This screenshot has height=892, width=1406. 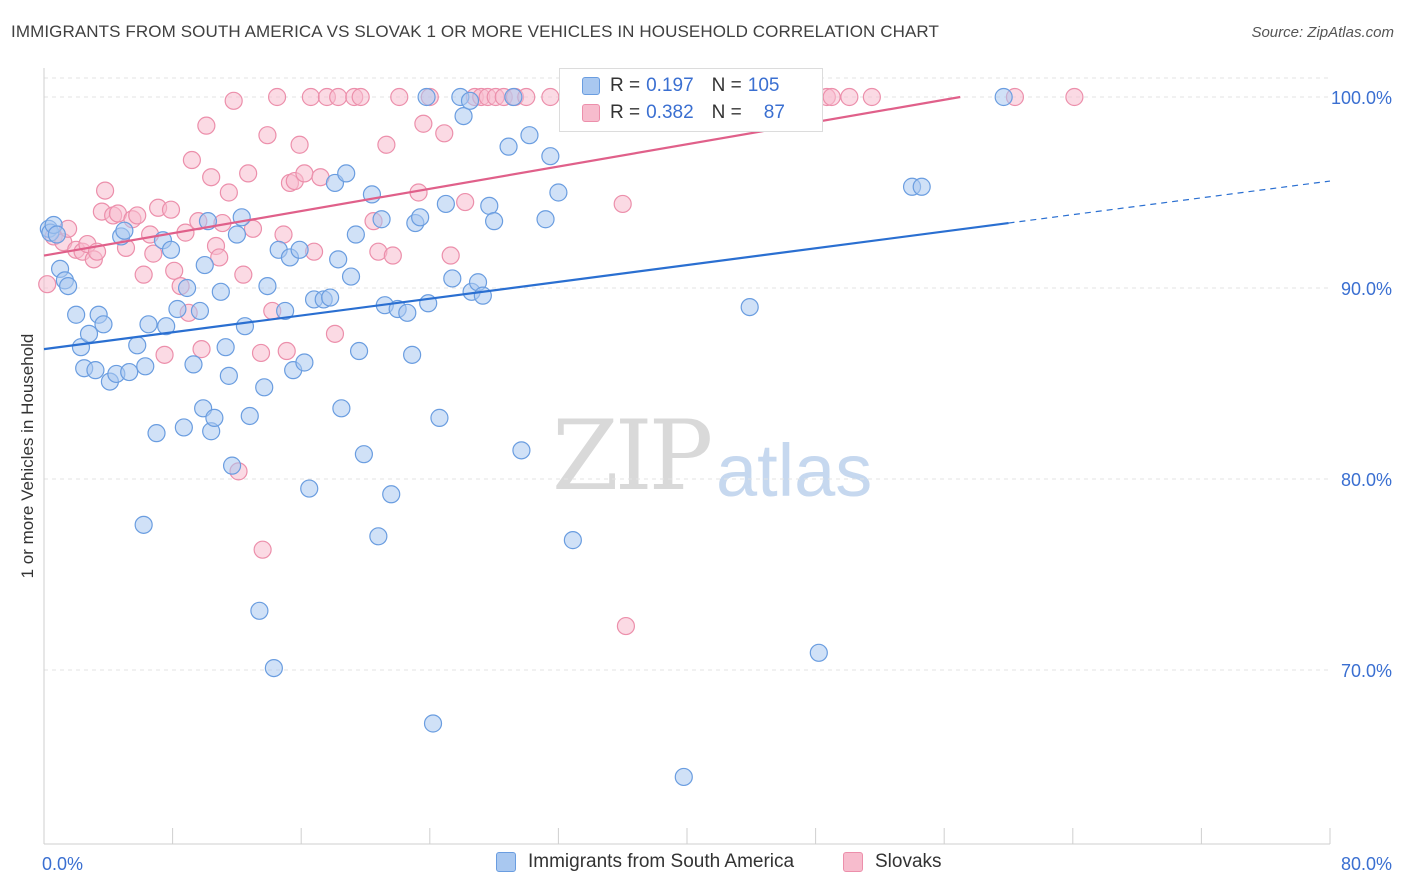 I want to click on x-tick-label: 80.0%, so click(x=1366, y=864).